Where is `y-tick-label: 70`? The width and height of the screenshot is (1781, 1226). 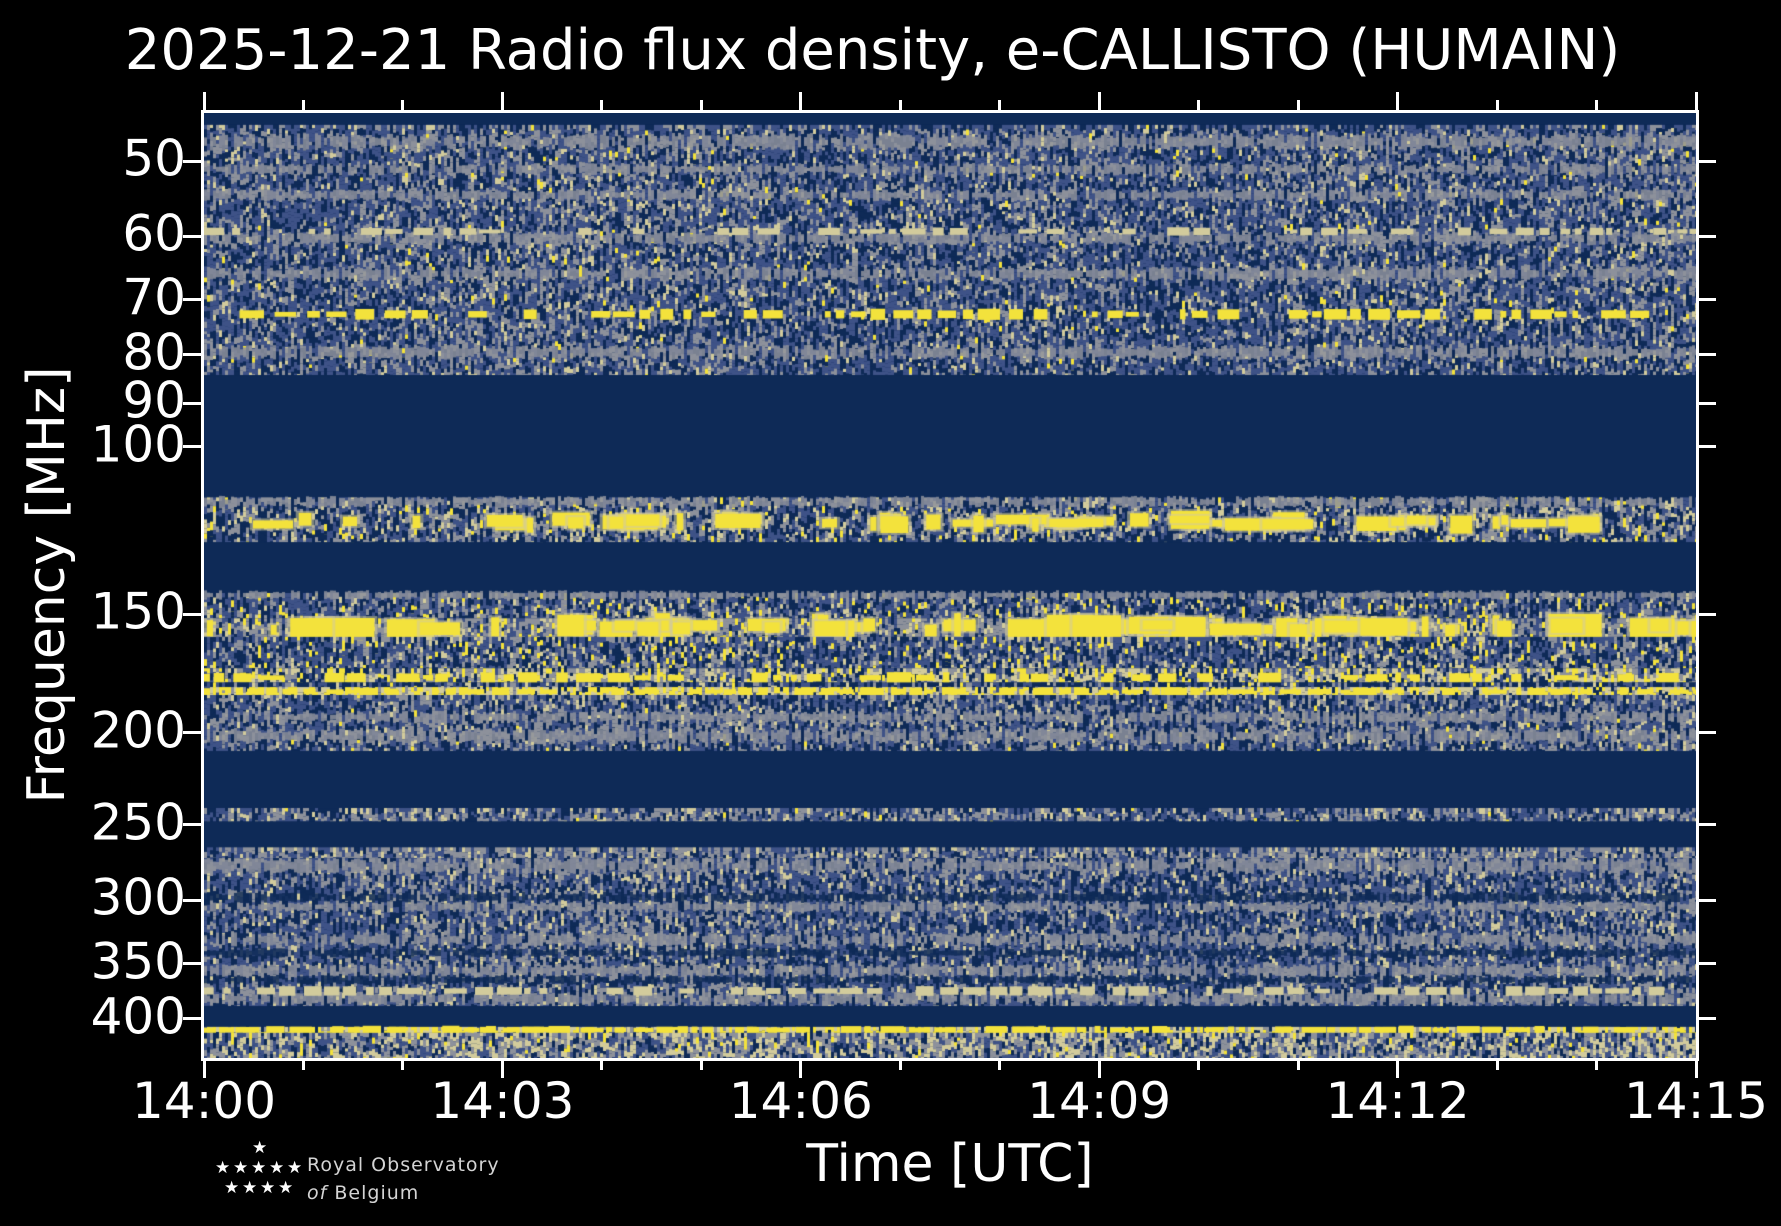
y-tick-label: 70 is located at coordinates (154, 297).